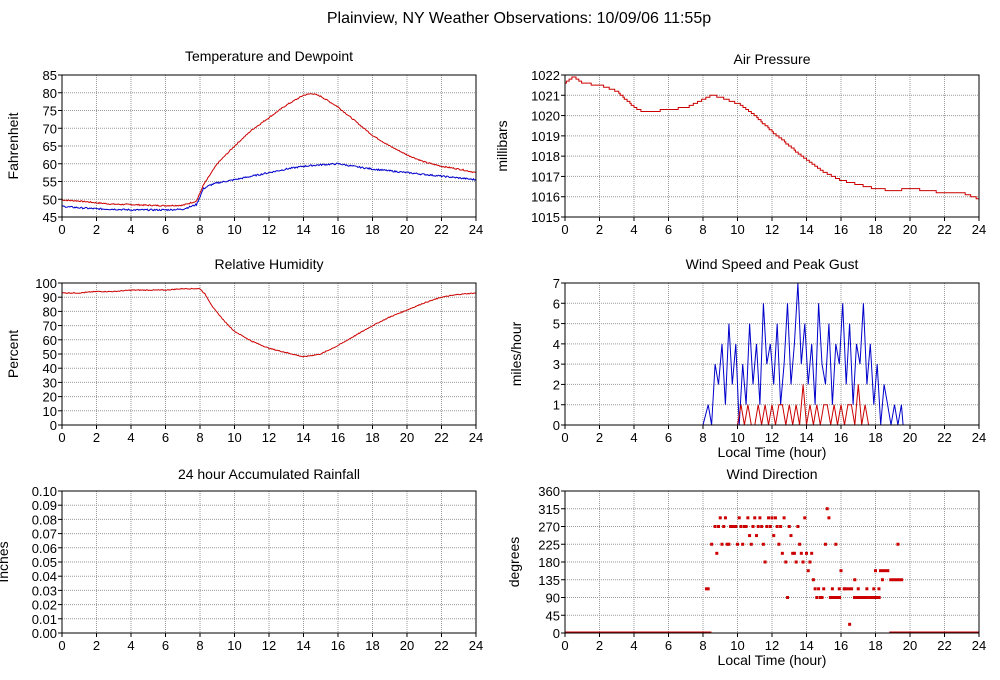  What do you see at coordinates (44, 505) in the screenshot?
I see `y-tick-label: 0.09` at bounding box center [44, 505].